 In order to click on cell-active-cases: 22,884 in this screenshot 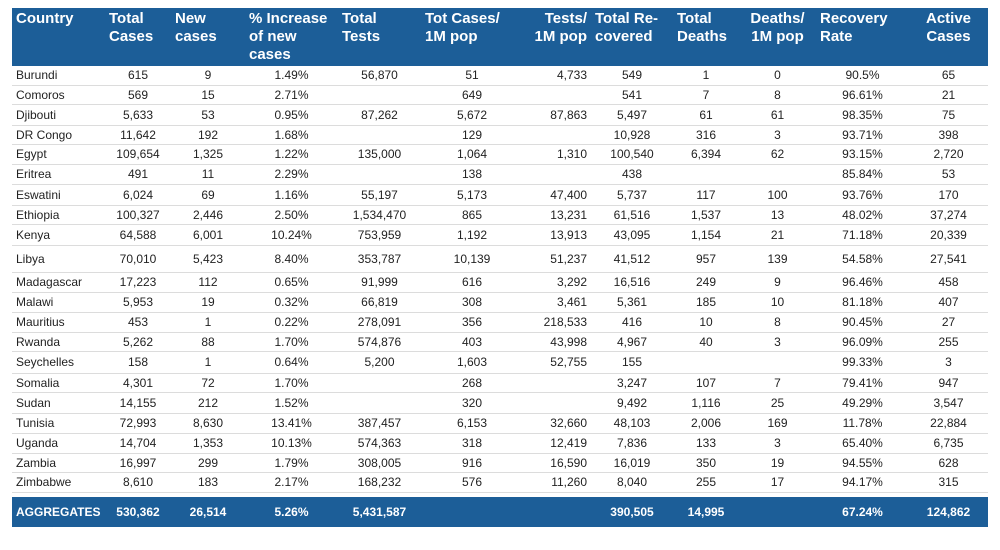, I will do `click(948, 423)`.